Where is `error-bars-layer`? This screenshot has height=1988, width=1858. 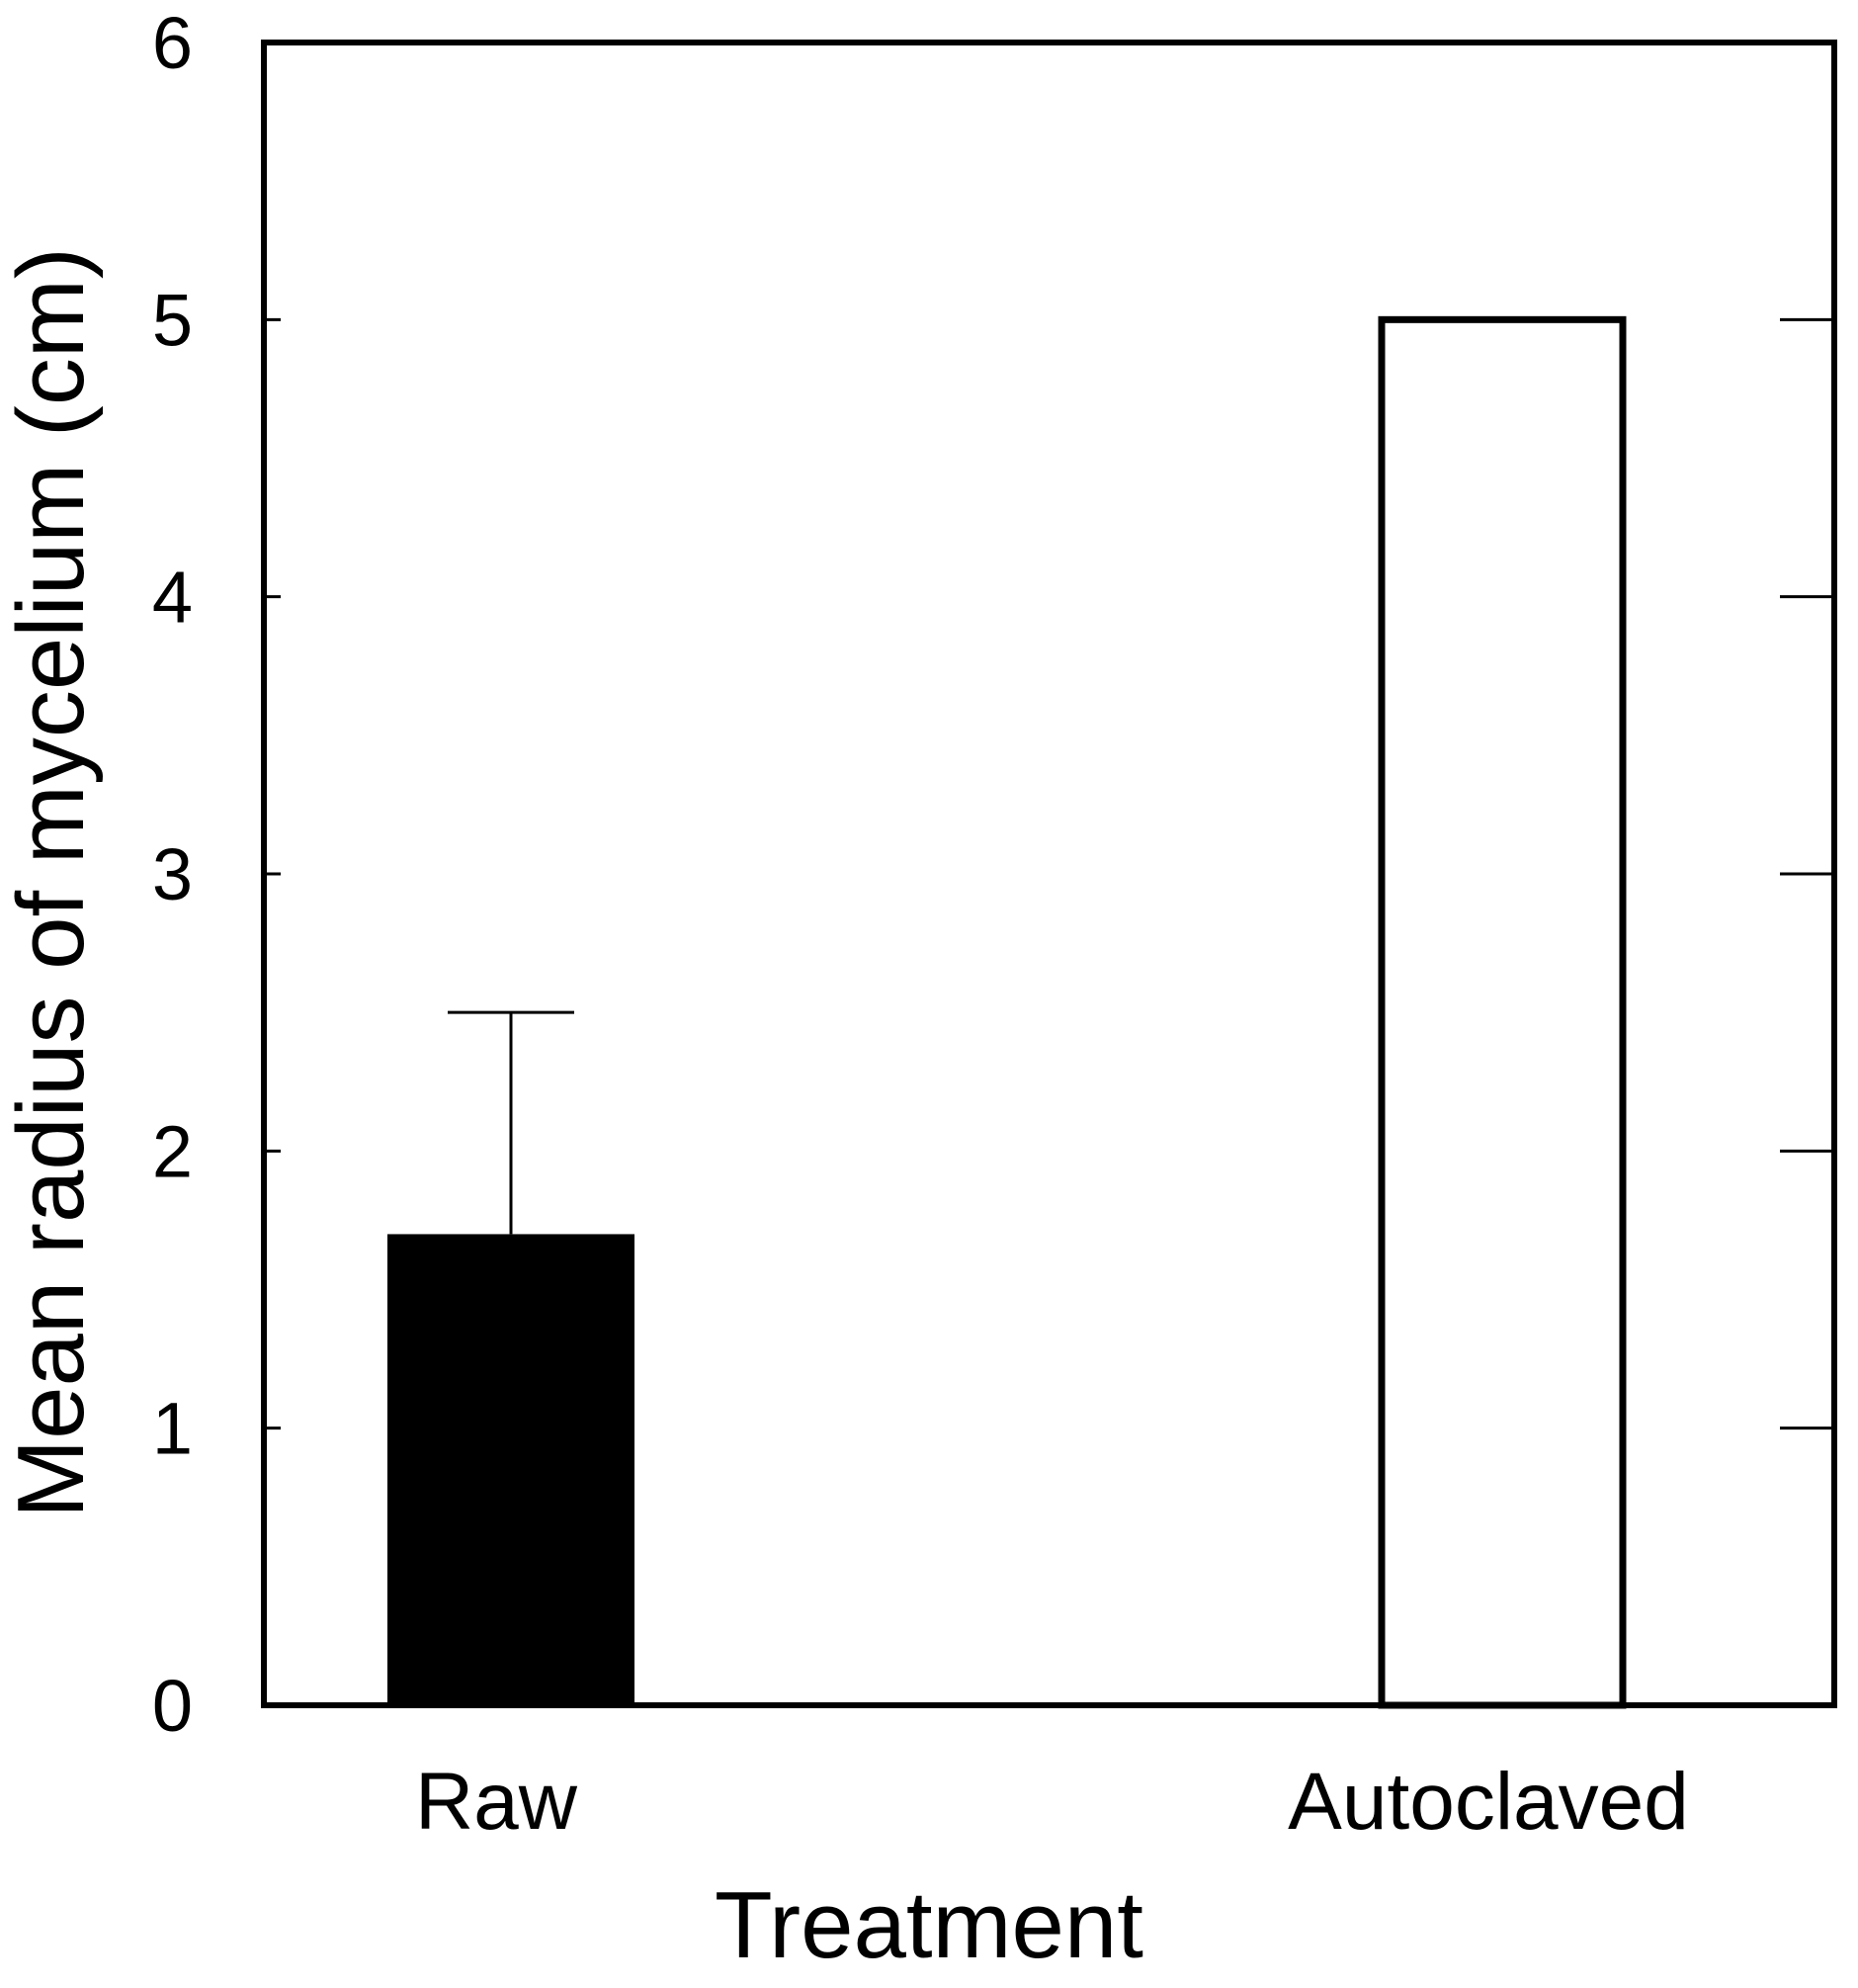
error-bars-layer is located at coordinates (511, 1122).